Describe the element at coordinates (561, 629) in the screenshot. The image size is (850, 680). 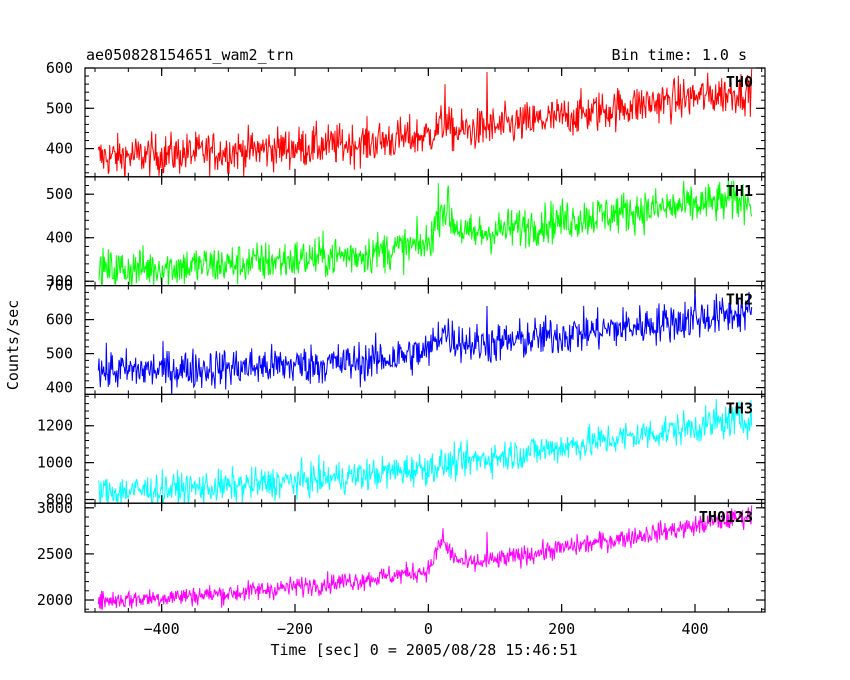
I see `x-tick-label: 200` at that location.